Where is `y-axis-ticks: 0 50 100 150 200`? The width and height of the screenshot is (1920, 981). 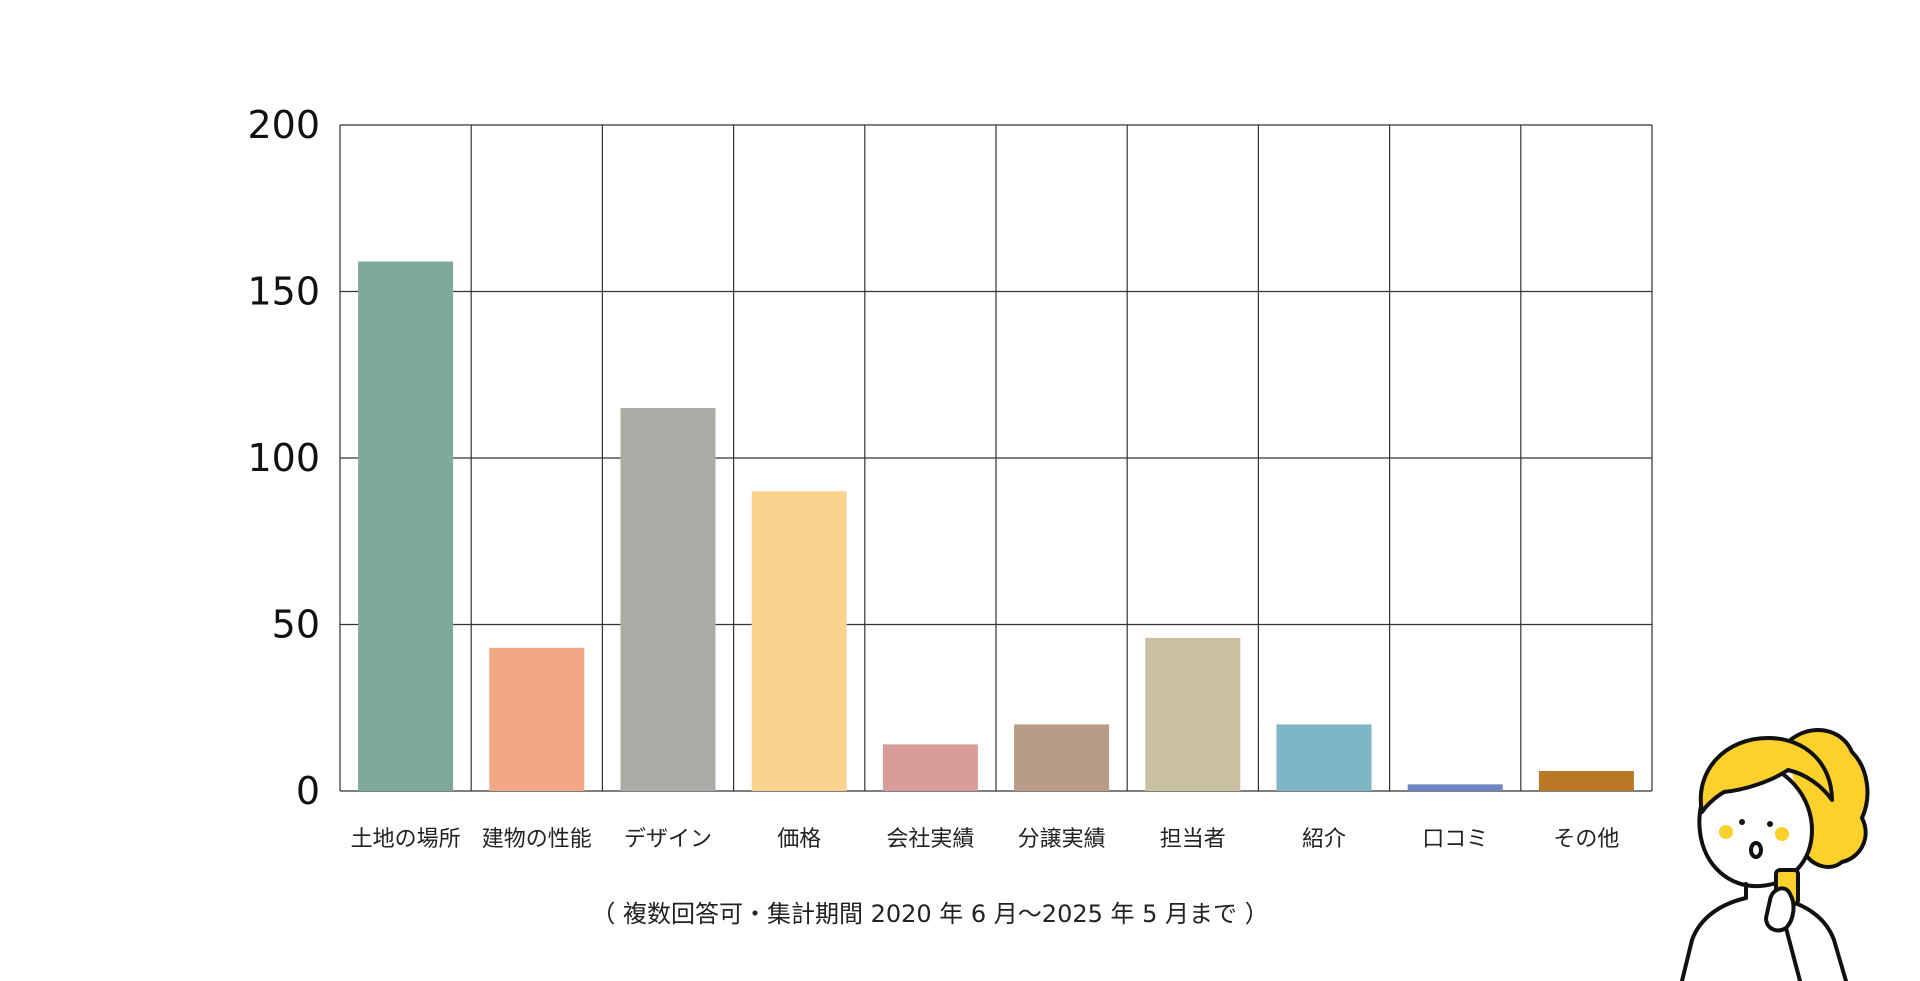 y-axis-ticks: 0 50 100 150 200 is located at coordinates (283, 458).